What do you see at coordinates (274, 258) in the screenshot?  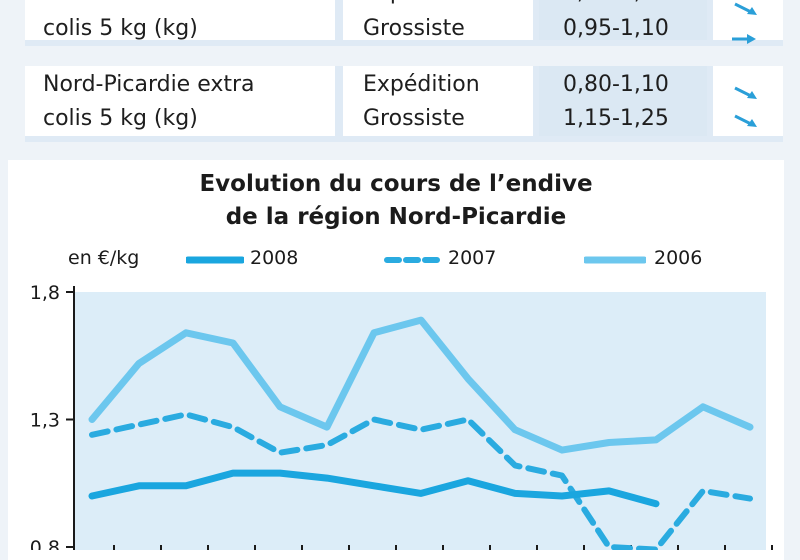 I see `legend-label-2008: 2008` at bounding box center [274, 258].